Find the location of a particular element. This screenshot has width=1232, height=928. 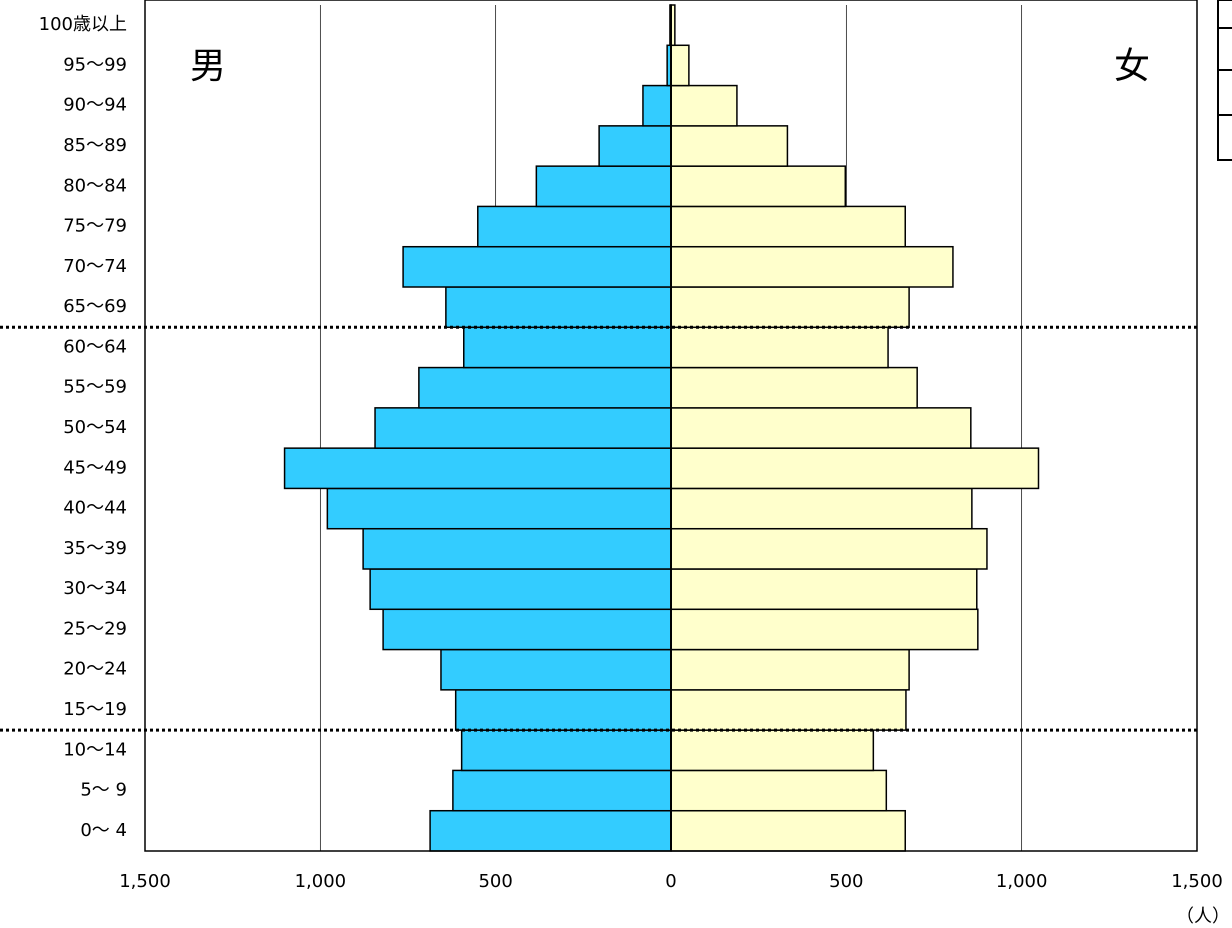

y-tick-label: 10〜14 is located at coordinates (95, 749).